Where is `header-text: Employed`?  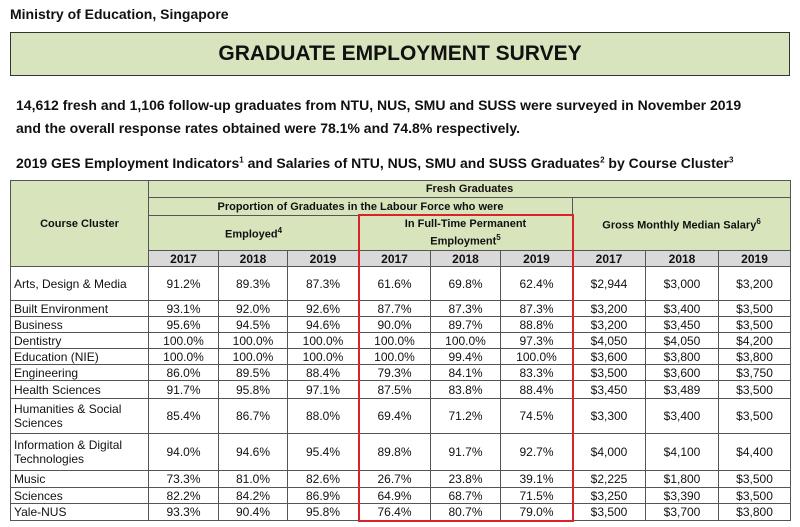
header-text: Employed is located at coordinates (251, 234).